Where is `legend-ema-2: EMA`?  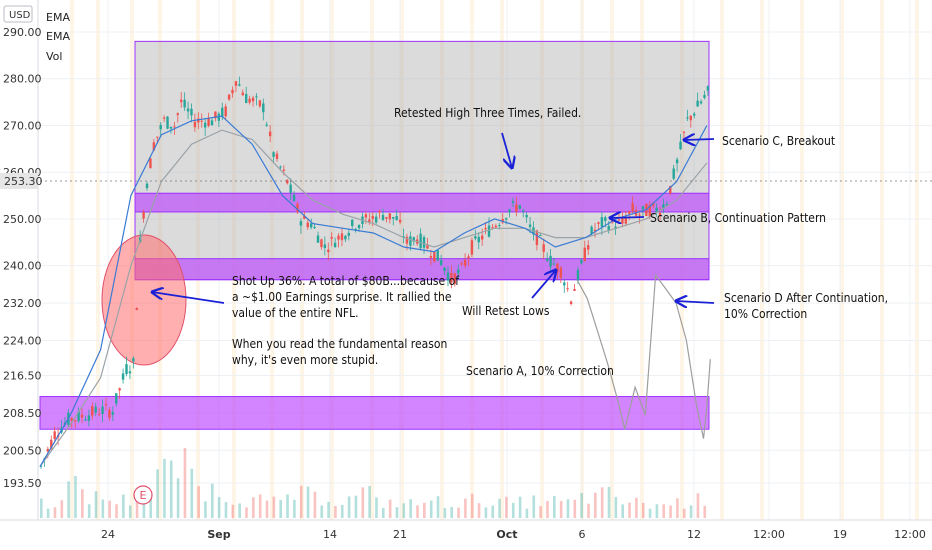
legend-ema-2: EMA is located at coordinates (58, 36).